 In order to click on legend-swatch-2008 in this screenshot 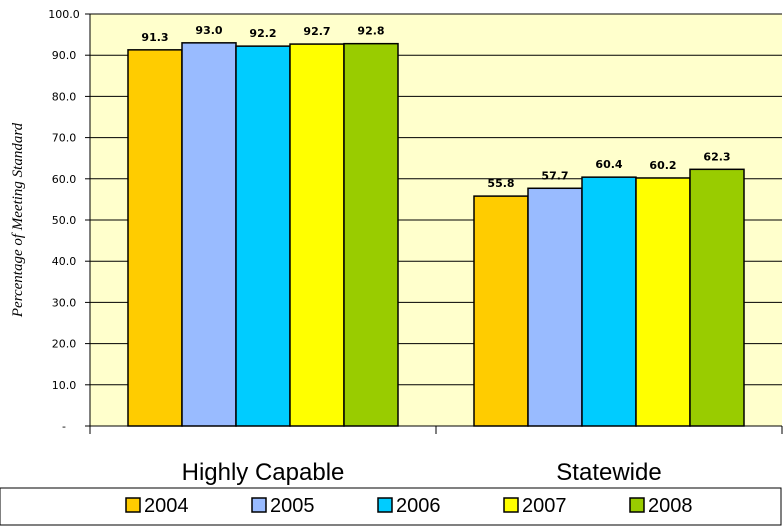, I will do `click(637, 505)`.